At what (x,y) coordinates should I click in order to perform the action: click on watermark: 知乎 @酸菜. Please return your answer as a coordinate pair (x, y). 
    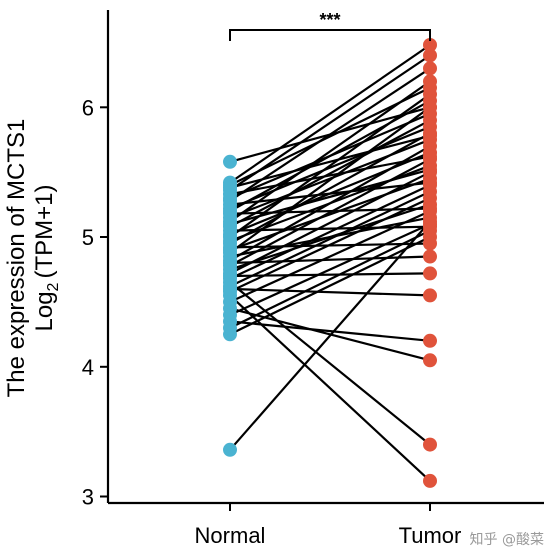
    Looking at the image, I should click on (507, 539).